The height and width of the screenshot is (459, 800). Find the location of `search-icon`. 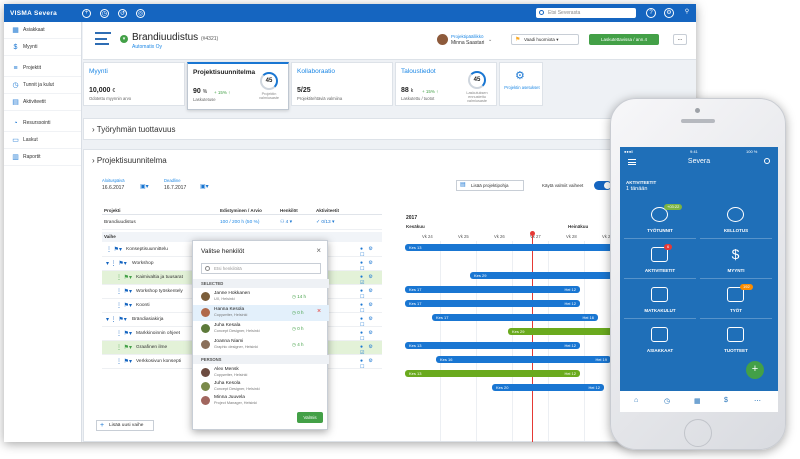

search-icon is located at coordinates (767, 161).